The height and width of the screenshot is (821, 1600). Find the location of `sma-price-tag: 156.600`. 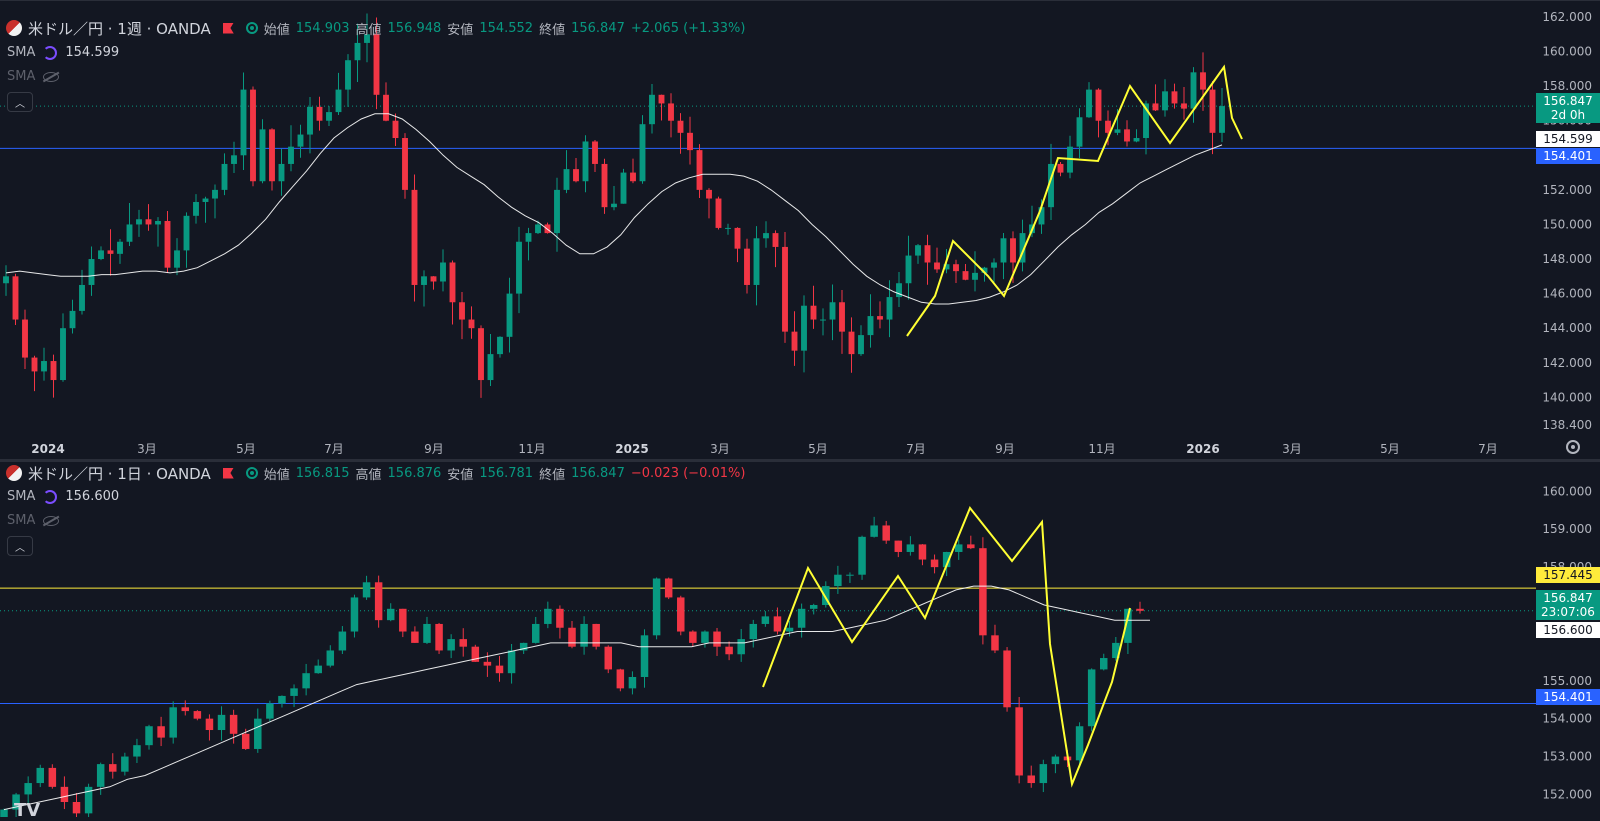

sma-price-tag: 156.600 is located at coordinates (1568, 630).